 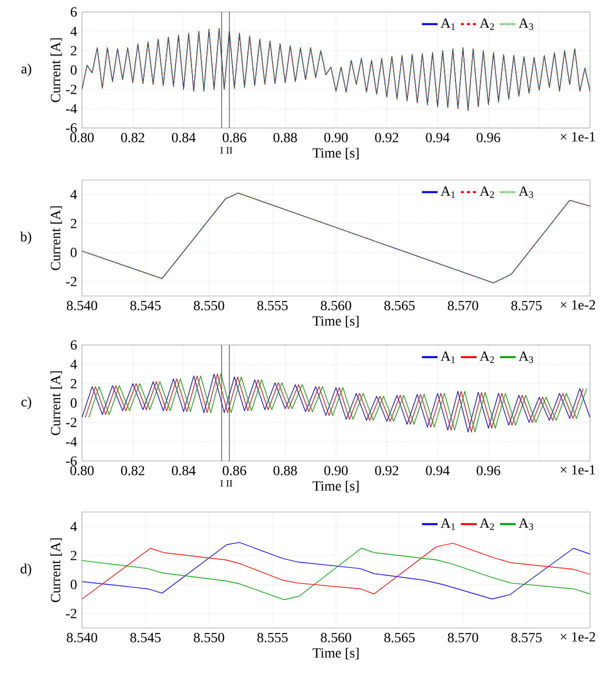 What do you see at coordinates (26, 570) in the screenshot?
I see `text: d)` at bounding box center [26, 570].